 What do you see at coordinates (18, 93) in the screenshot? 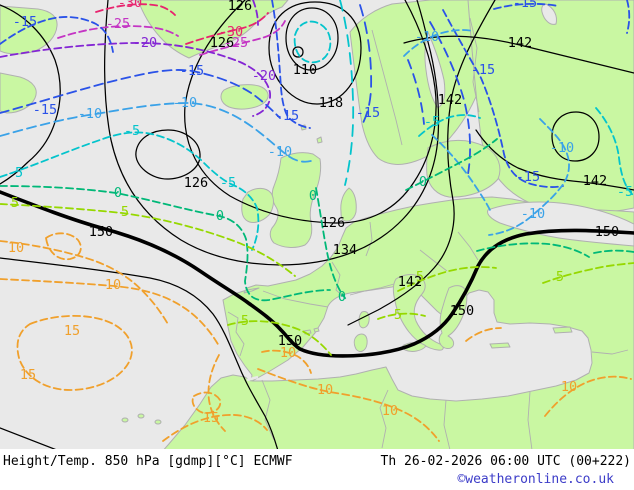
I see `land-labrador` at bounding box center [18, 93].